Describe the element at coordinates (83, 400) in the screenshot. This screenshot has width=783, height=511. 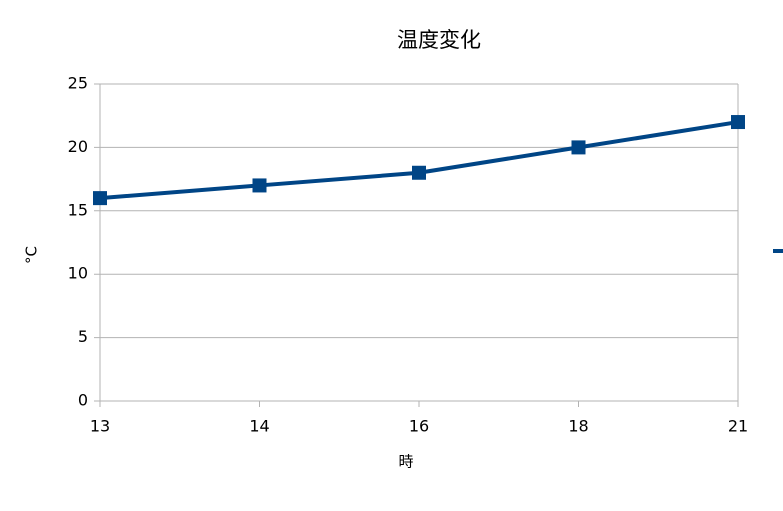
I see `y-tick-label: 0` at that location.